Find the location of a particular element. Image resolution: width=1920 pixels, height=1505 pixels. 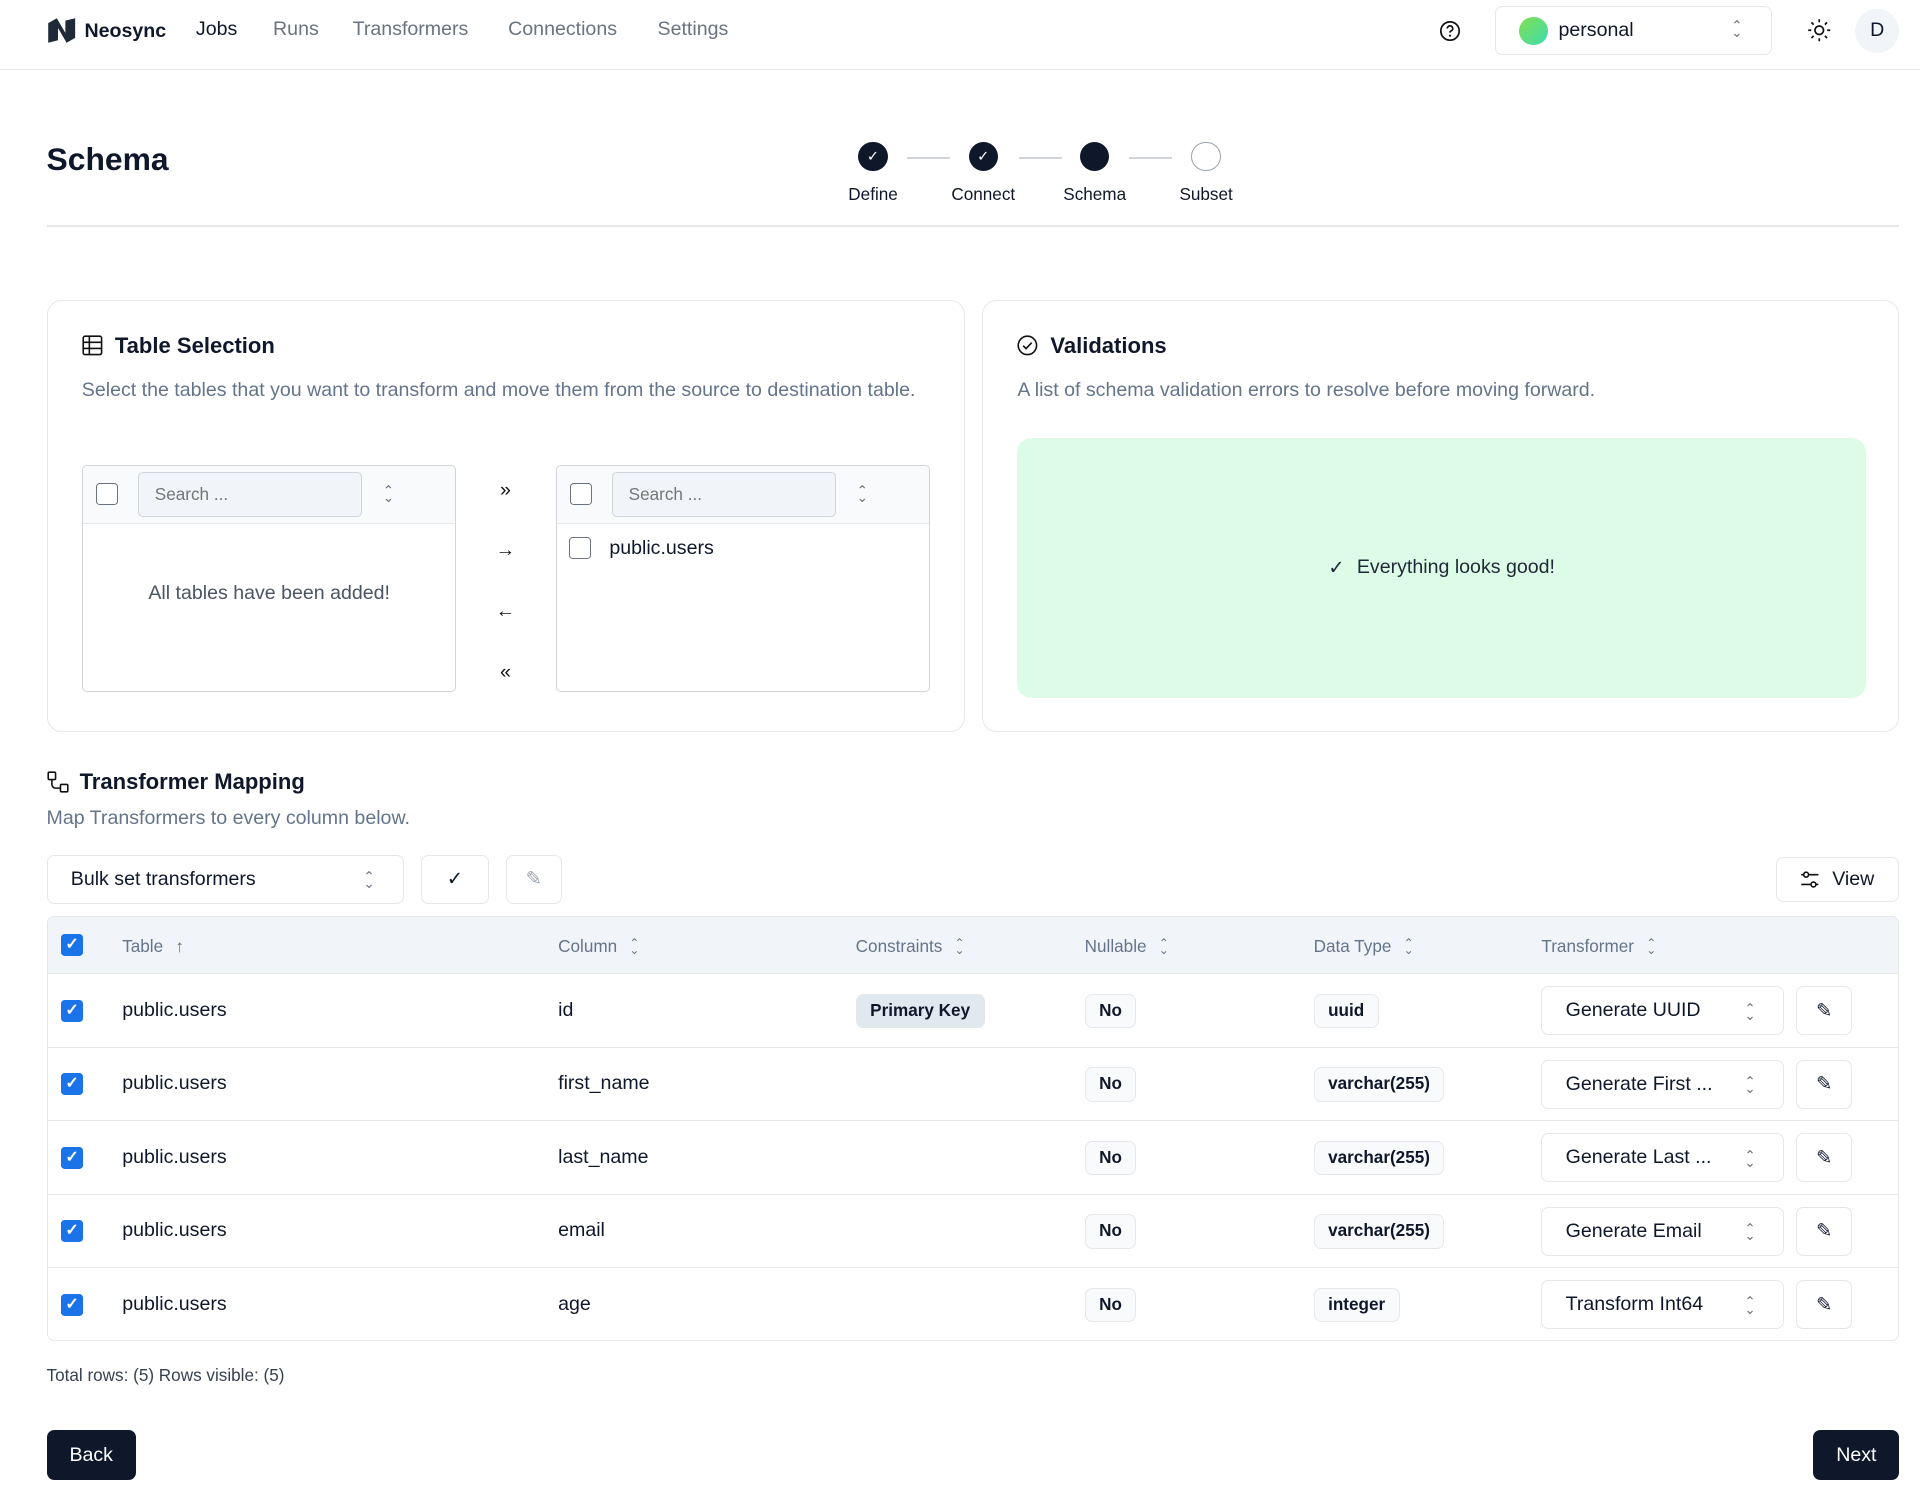

move-left-icon: ← is located at coordinates (505, 611).